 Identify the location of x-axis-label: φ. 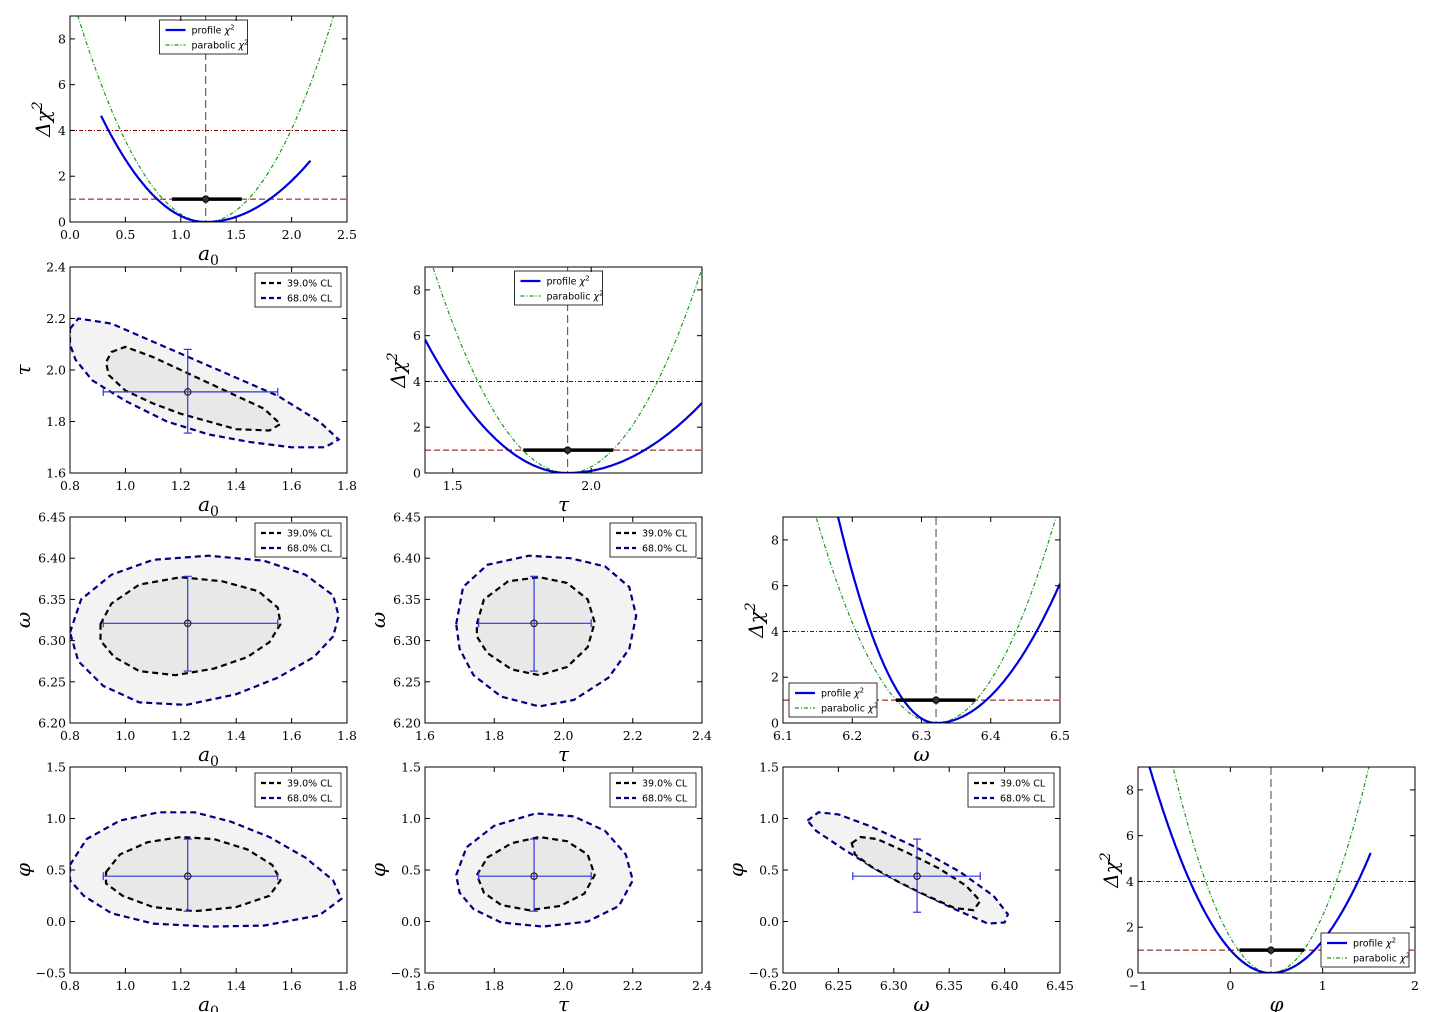
(1276, 1002).